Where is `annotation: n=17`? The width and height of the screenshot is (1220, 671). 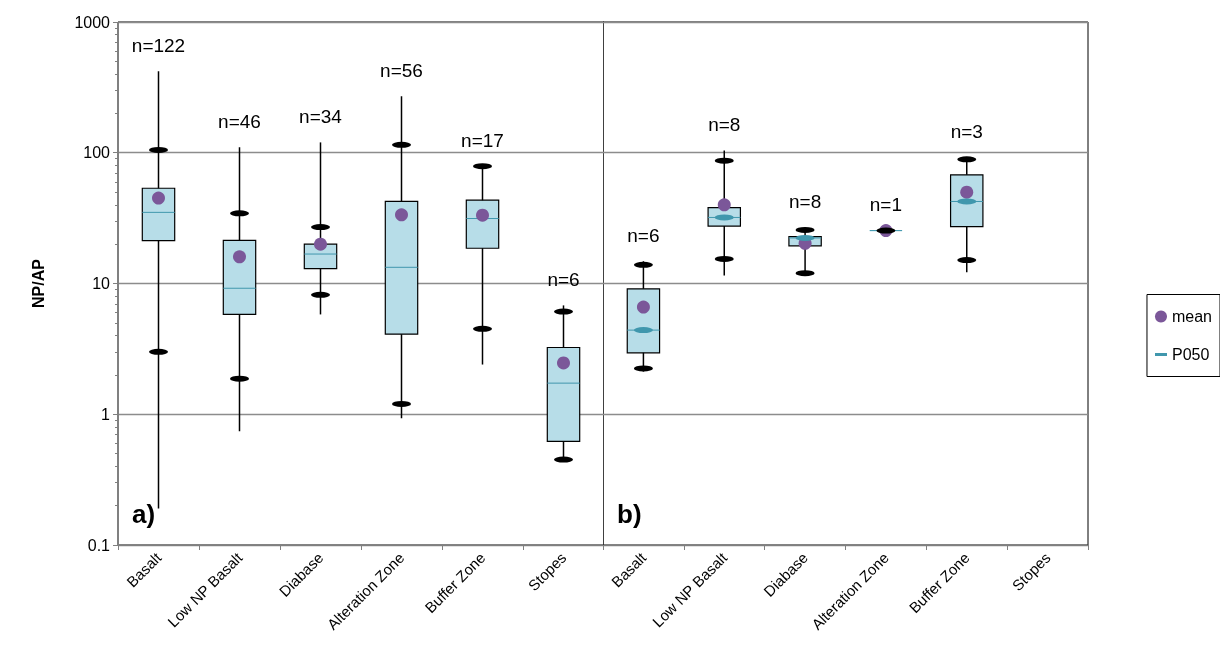 annotation: n=17 is located at coordinates (482, 140).